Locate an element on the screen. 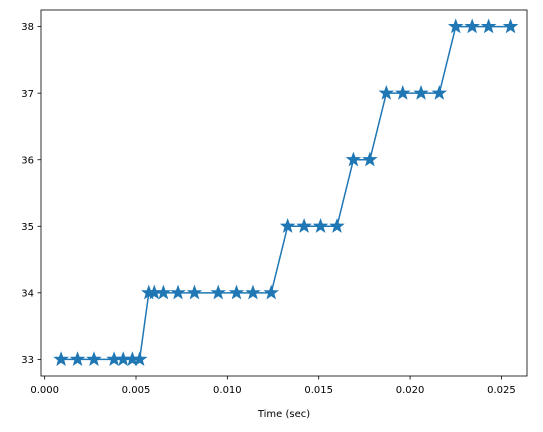  x-tick-label: 0.005 is located at coordinates (136, 390).